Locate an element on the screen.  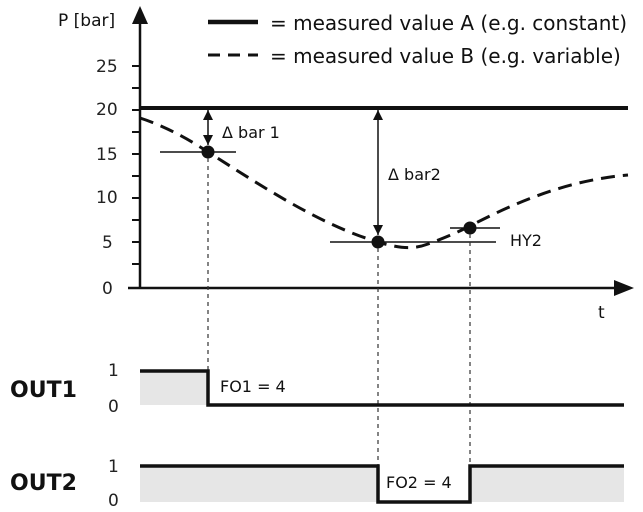
out1-label: OUT1 is located at coordinates (43, 390).